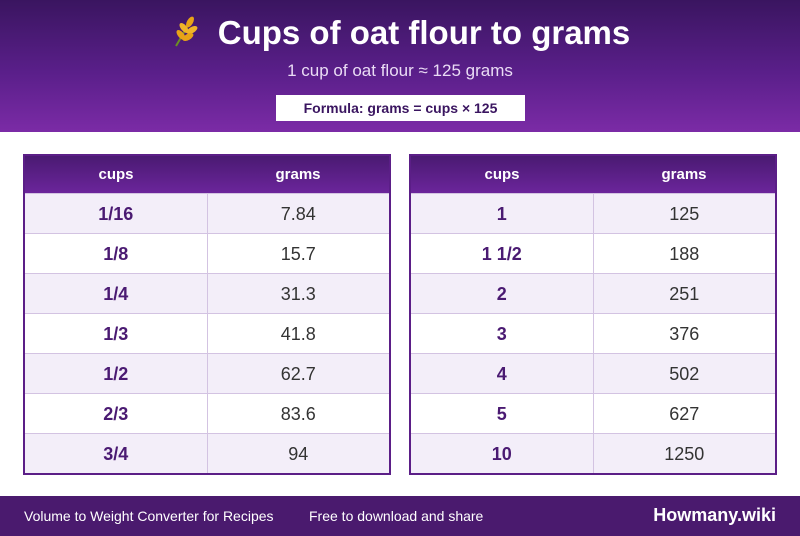 The height and width of the screenshot is (536, 800). What do you see at coordinates (424, 32) in the screenshot?
I see `title: Cups of oat flour to grams` at bounding box center [424, 32].